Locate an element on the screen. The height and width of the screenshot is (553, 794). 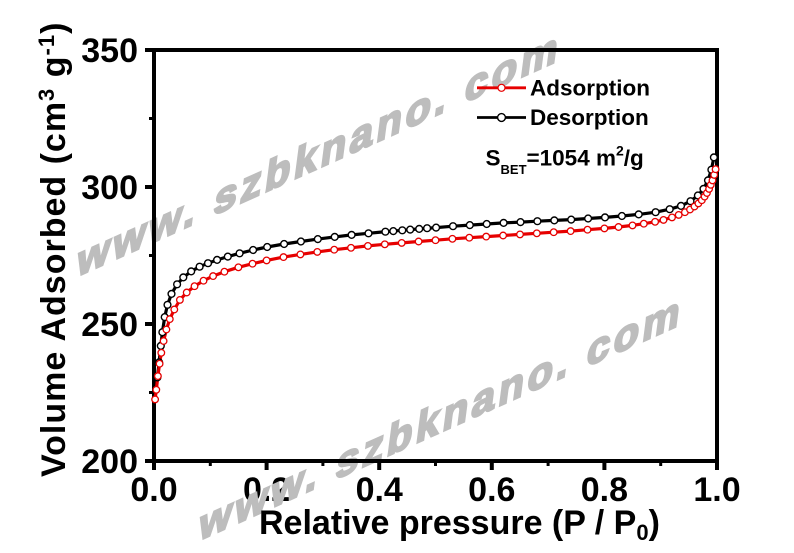
svg-text: 0.2 is located at coordinates (266, 490).